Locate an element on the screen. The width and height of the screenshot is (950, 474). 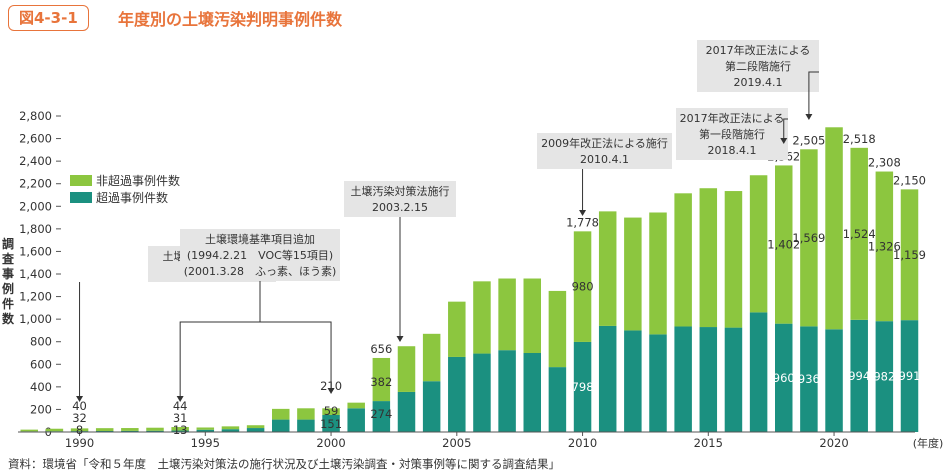
y-tick-label: 400 is located at coordinates (41, 387).